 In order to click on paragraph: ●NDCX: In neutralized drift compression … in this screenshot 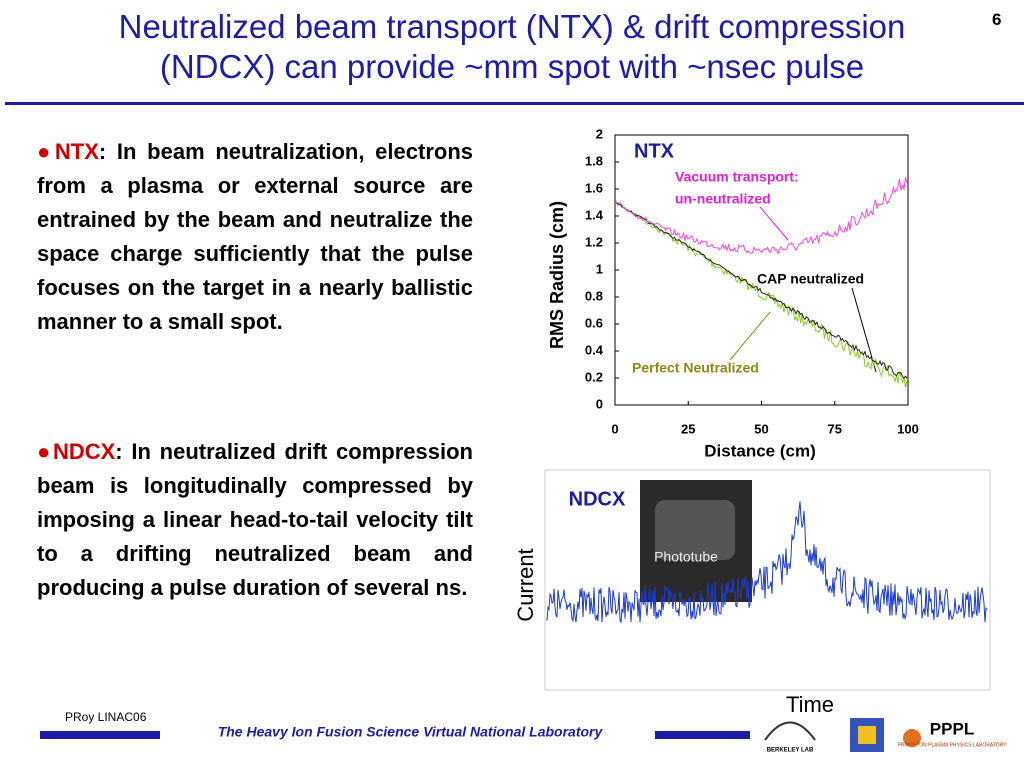, I will do `click(255, 520)`.